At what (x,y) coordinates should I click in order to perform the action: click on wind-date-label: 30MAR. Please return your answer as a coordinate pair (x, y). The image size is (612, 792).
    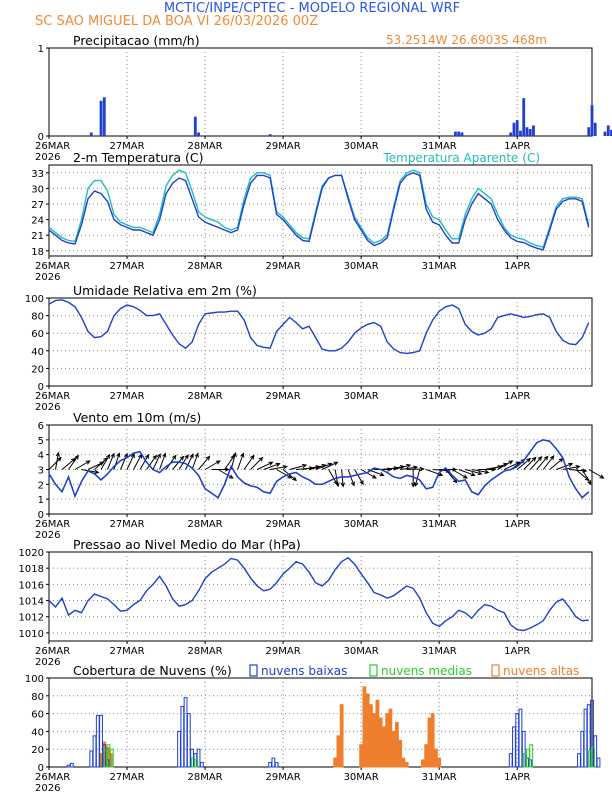
    Looking at the image, I should click on (361, 524).